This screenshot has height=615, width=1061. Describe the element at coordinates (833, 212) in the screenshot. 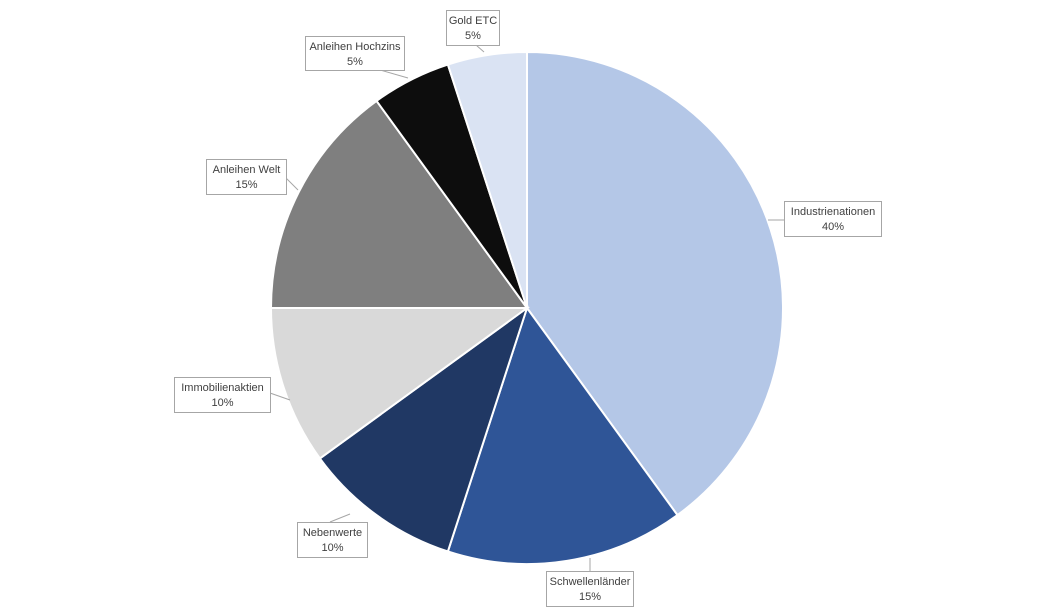

I see `slice-category-label: Industrienationen` at that location.